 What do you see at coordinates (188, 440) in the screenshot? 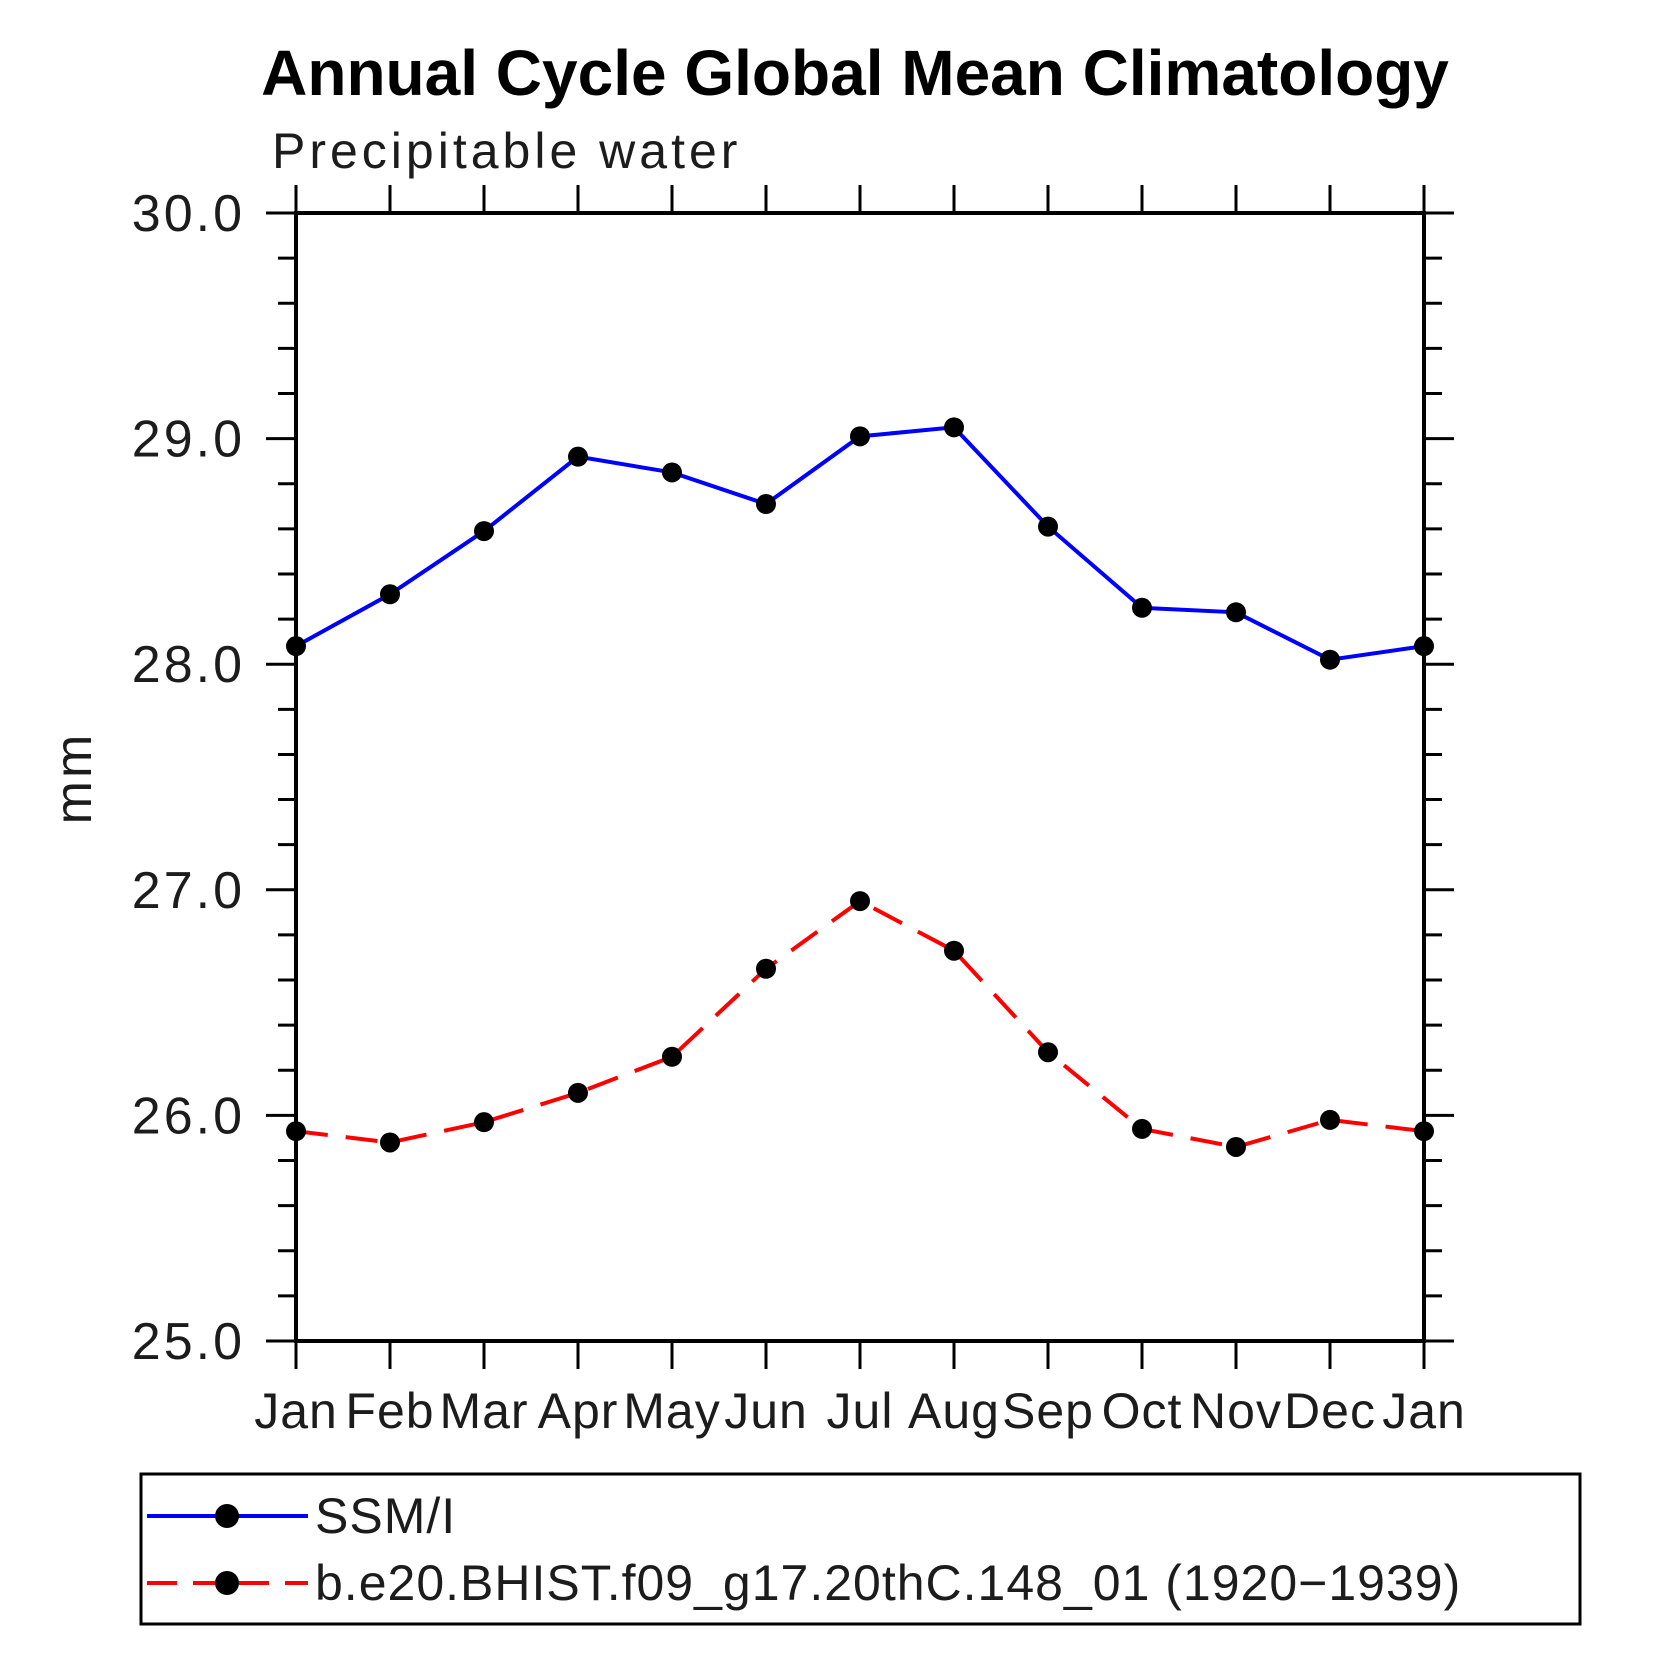
I see `y-axis-tick-label: 29.0` at bounding box center [188, 440].